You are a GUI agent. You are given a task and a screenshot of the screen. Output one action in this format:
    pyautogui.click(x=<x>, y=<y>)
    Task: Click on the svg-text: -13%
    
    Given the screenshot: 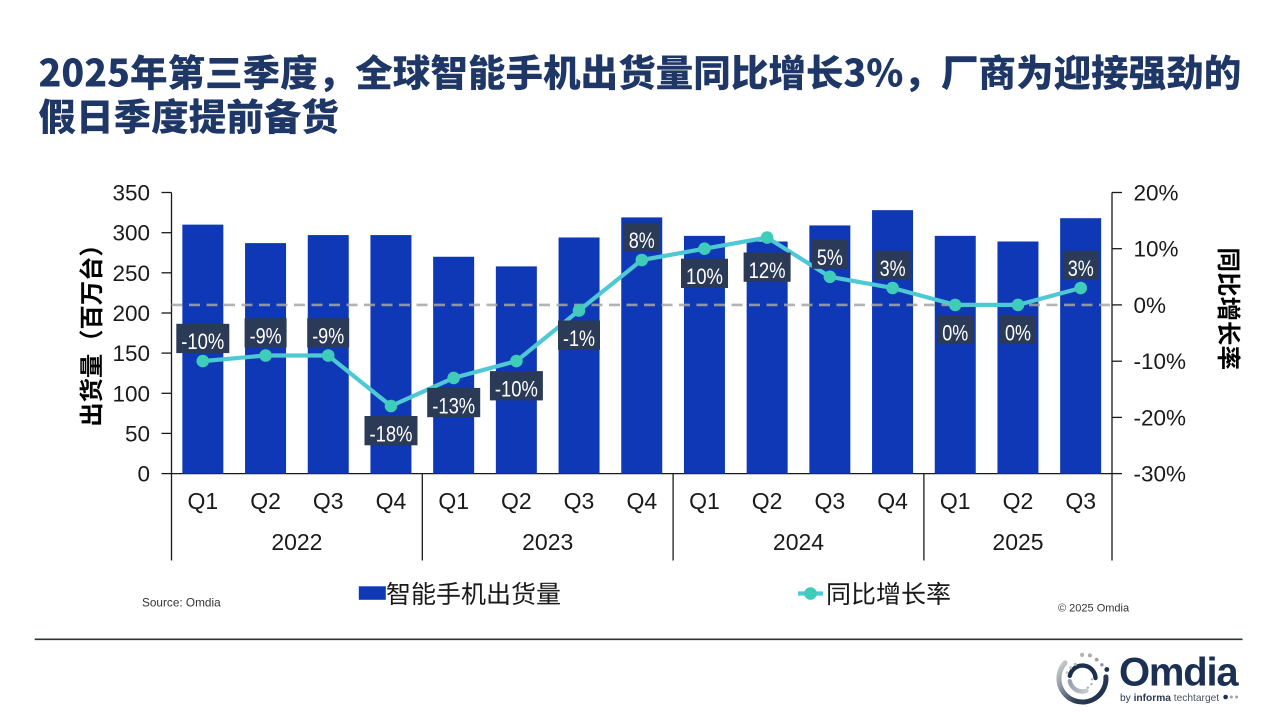 What is the action you would take?
    pyautogui.click(x=453, y=405)
    